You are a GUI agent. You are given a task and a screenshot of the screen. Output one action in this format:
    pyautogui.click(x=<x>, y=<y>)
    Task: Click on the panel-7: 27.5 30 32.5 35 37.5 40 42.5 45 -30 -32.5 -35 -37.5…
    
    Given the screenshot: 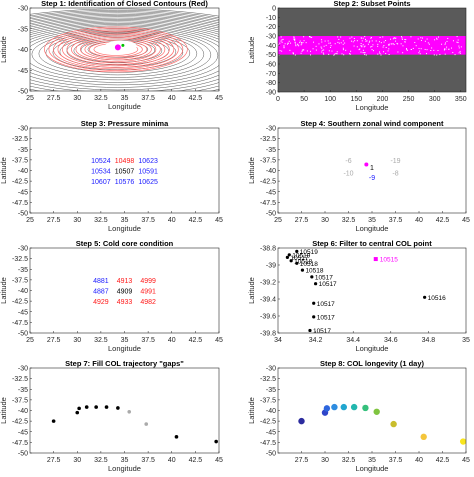 What is the action you would take?
    pyautogui.click(x=111, y=416)
    